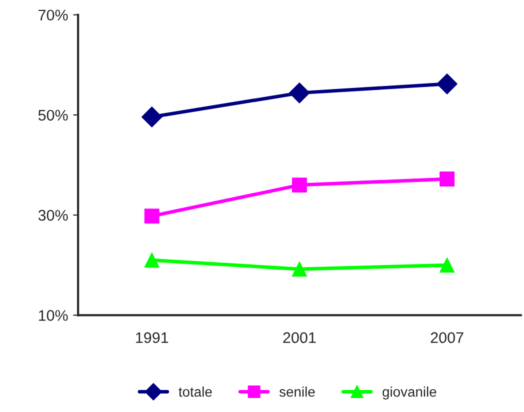  I want to click on x-tick-label: 2001, so click(299, 338).